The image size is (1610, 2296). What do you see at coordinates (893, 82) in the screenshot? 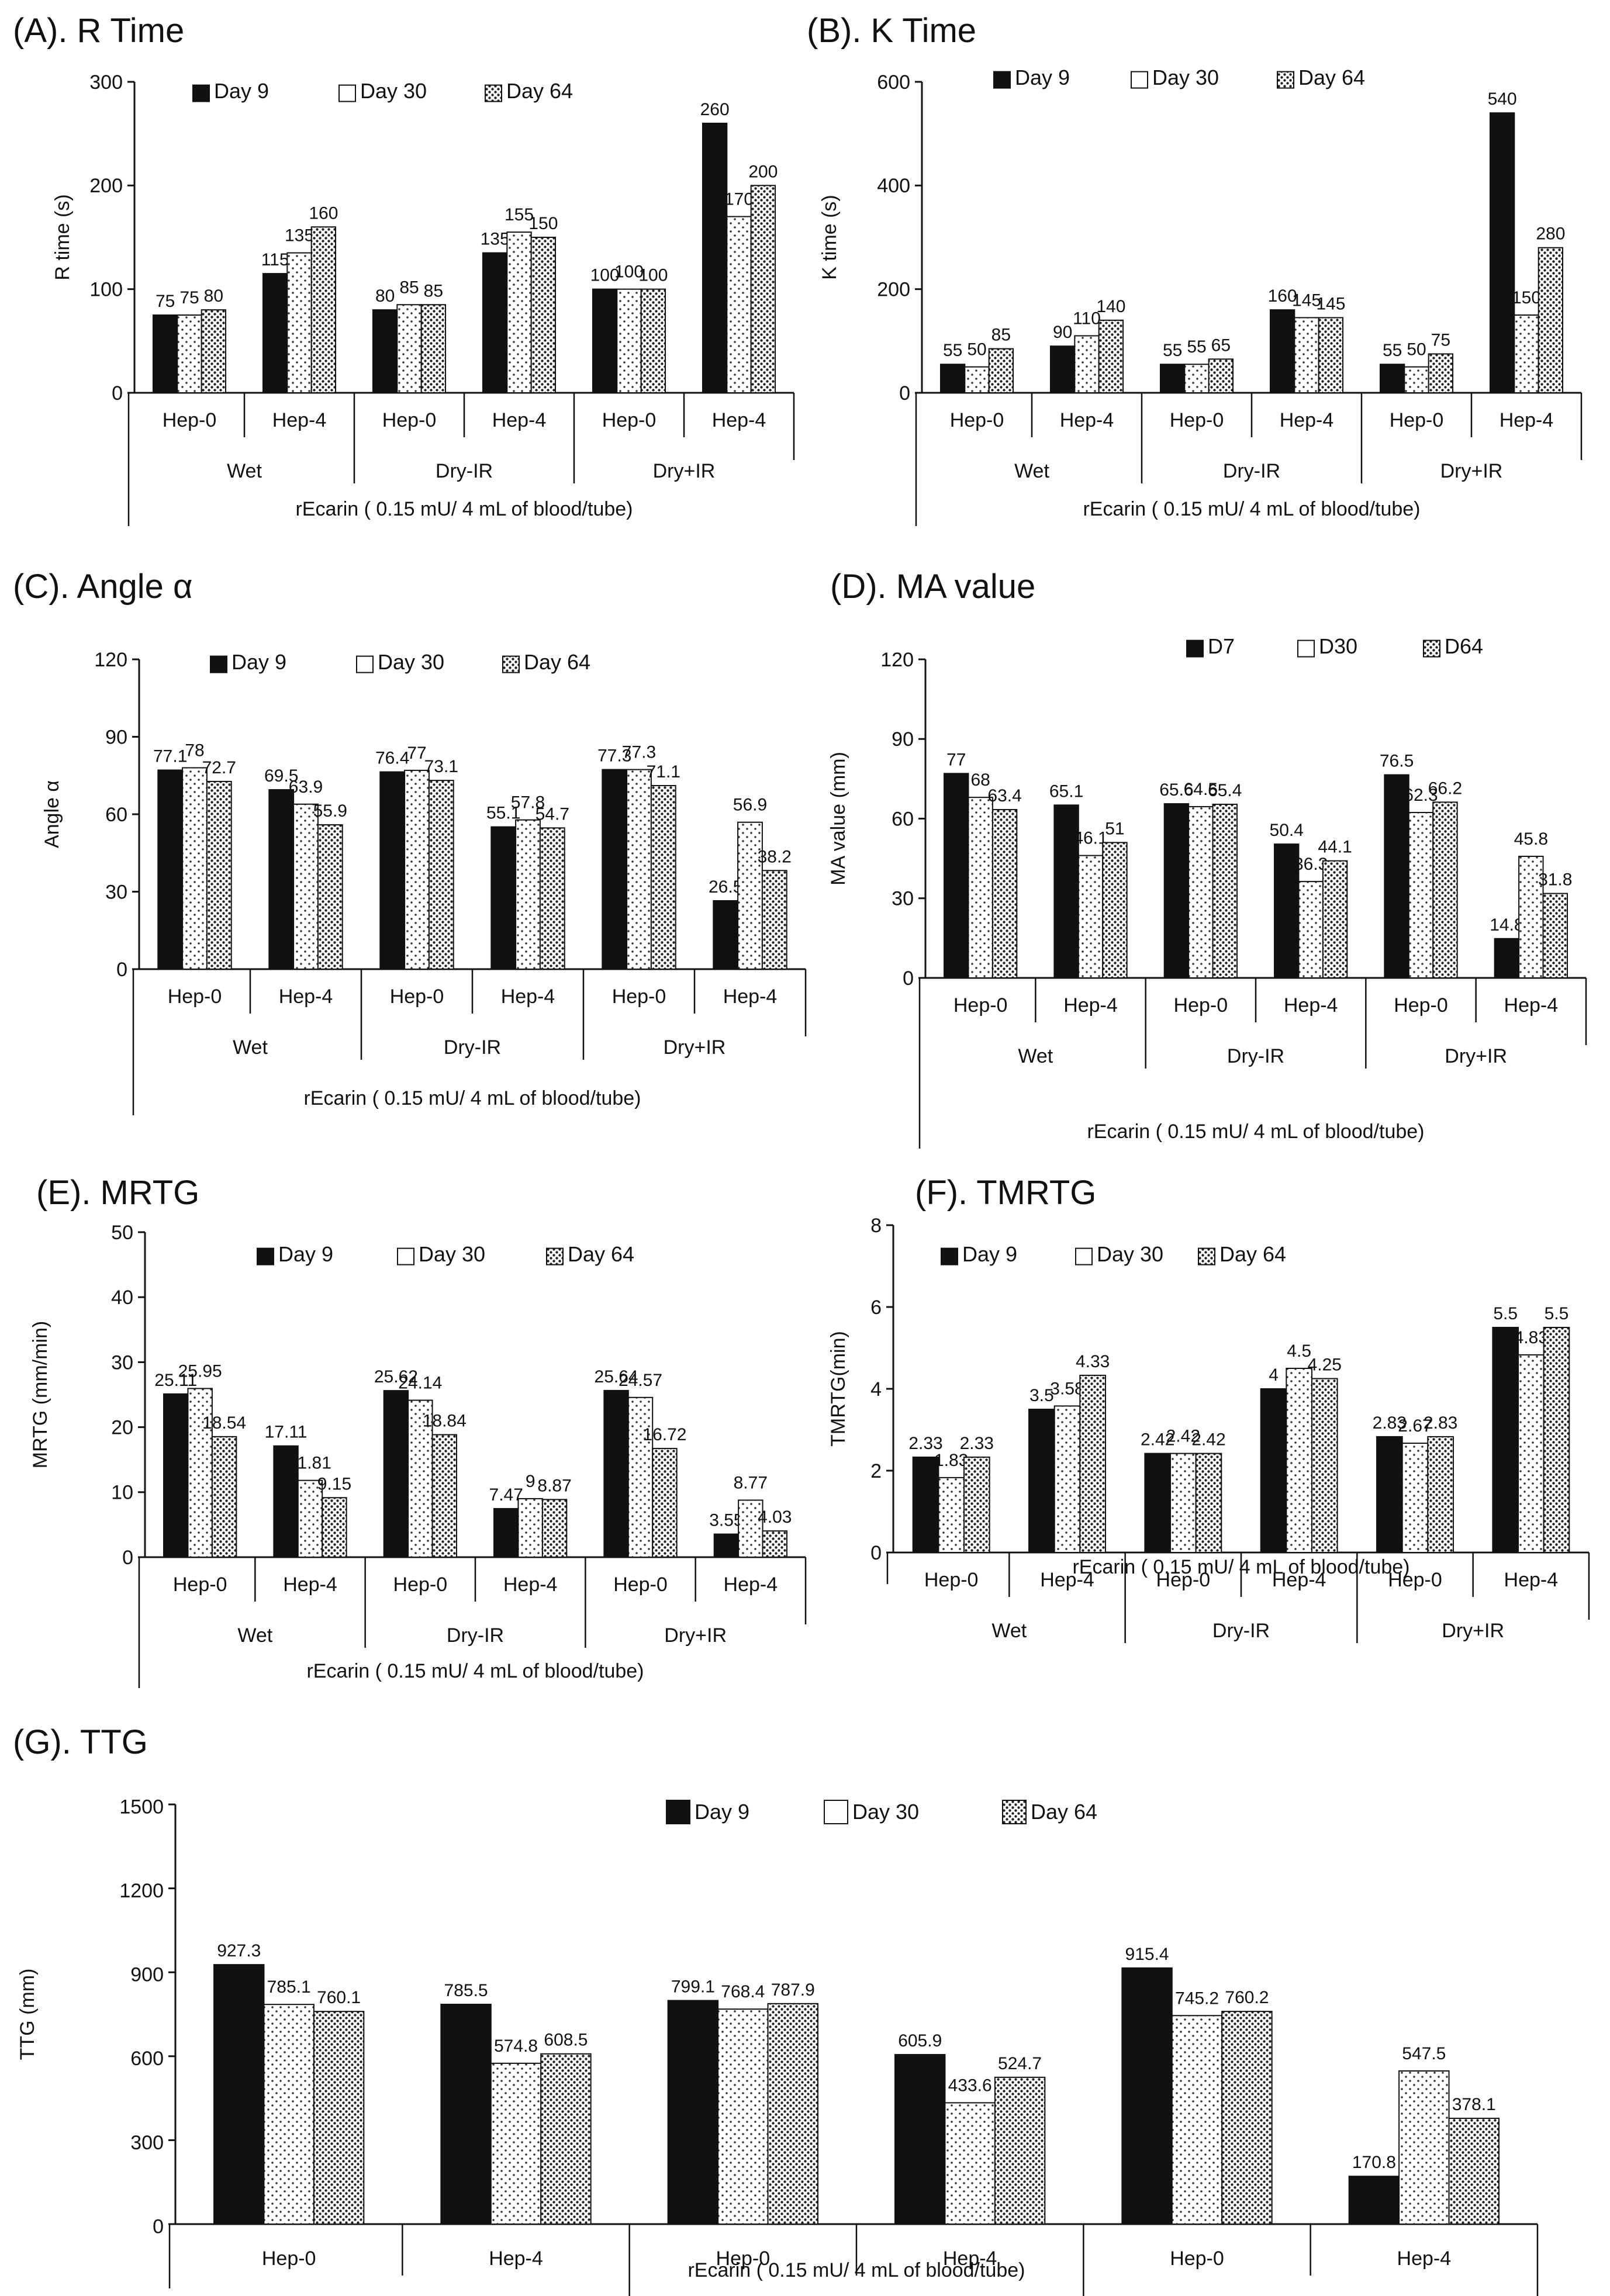
I see `y-tick-label: 600` at bounding box center [893, 82].